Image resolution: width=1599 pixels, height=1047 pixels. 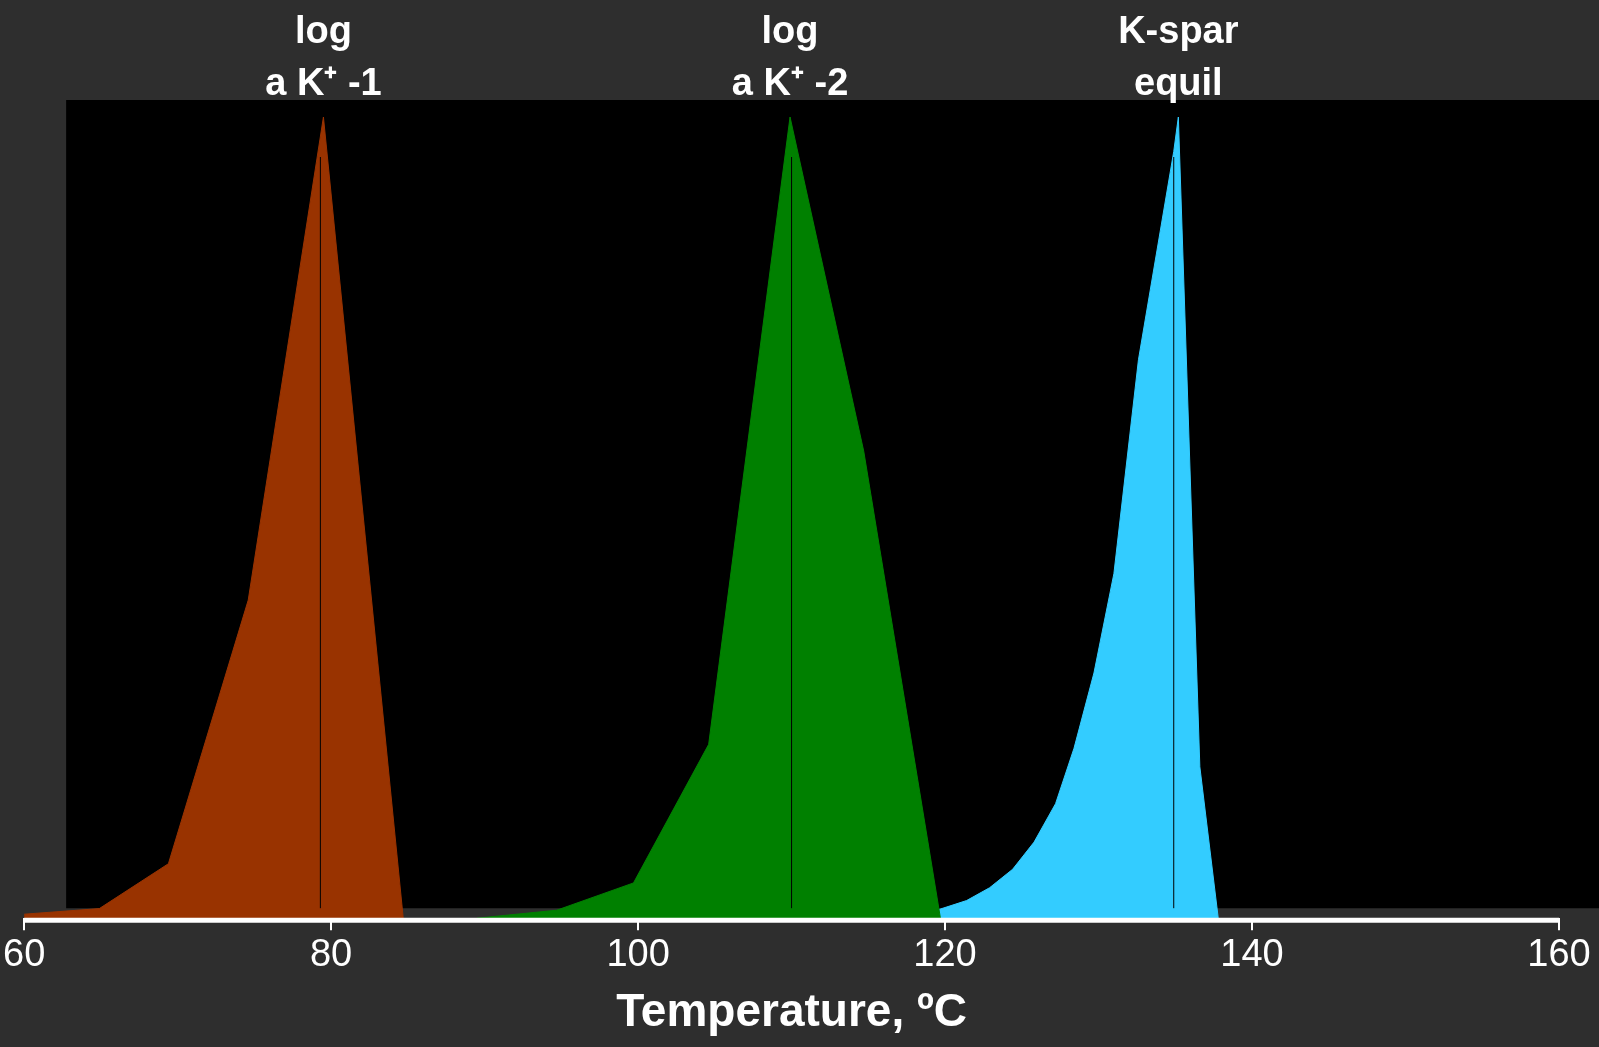 I want to click on x-tick-label: 160, so click(x=1559, y=953).